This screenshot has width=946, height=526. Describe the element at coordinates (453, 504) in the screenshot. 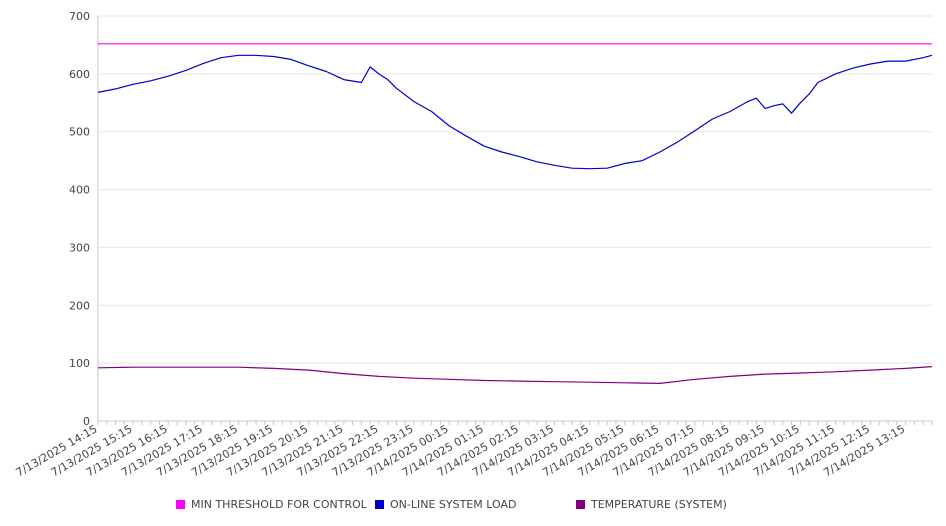

I see `legend-label-system-load: ON-LINE SYSTEM LOAD` at that location.